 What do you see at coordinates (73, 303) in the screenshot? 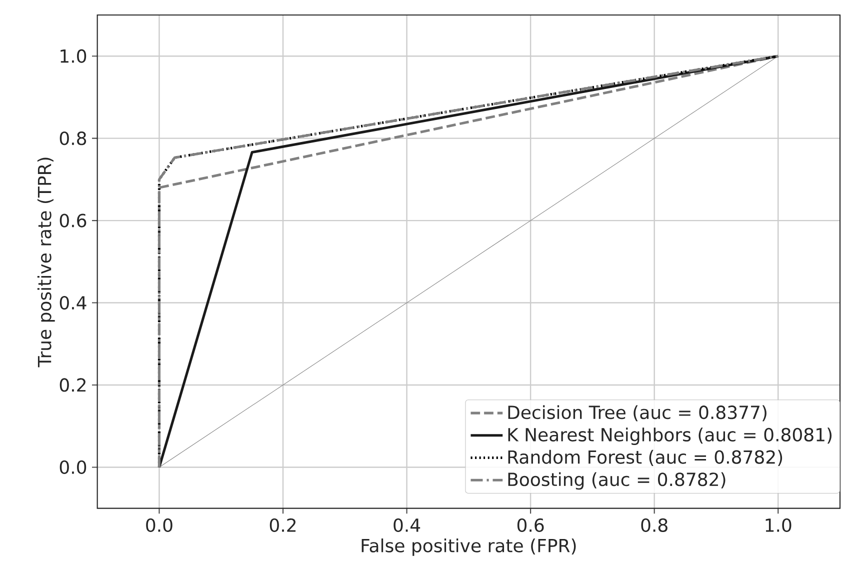
I see `y-tick-label: 0.4` at bounding box center [73, 303].